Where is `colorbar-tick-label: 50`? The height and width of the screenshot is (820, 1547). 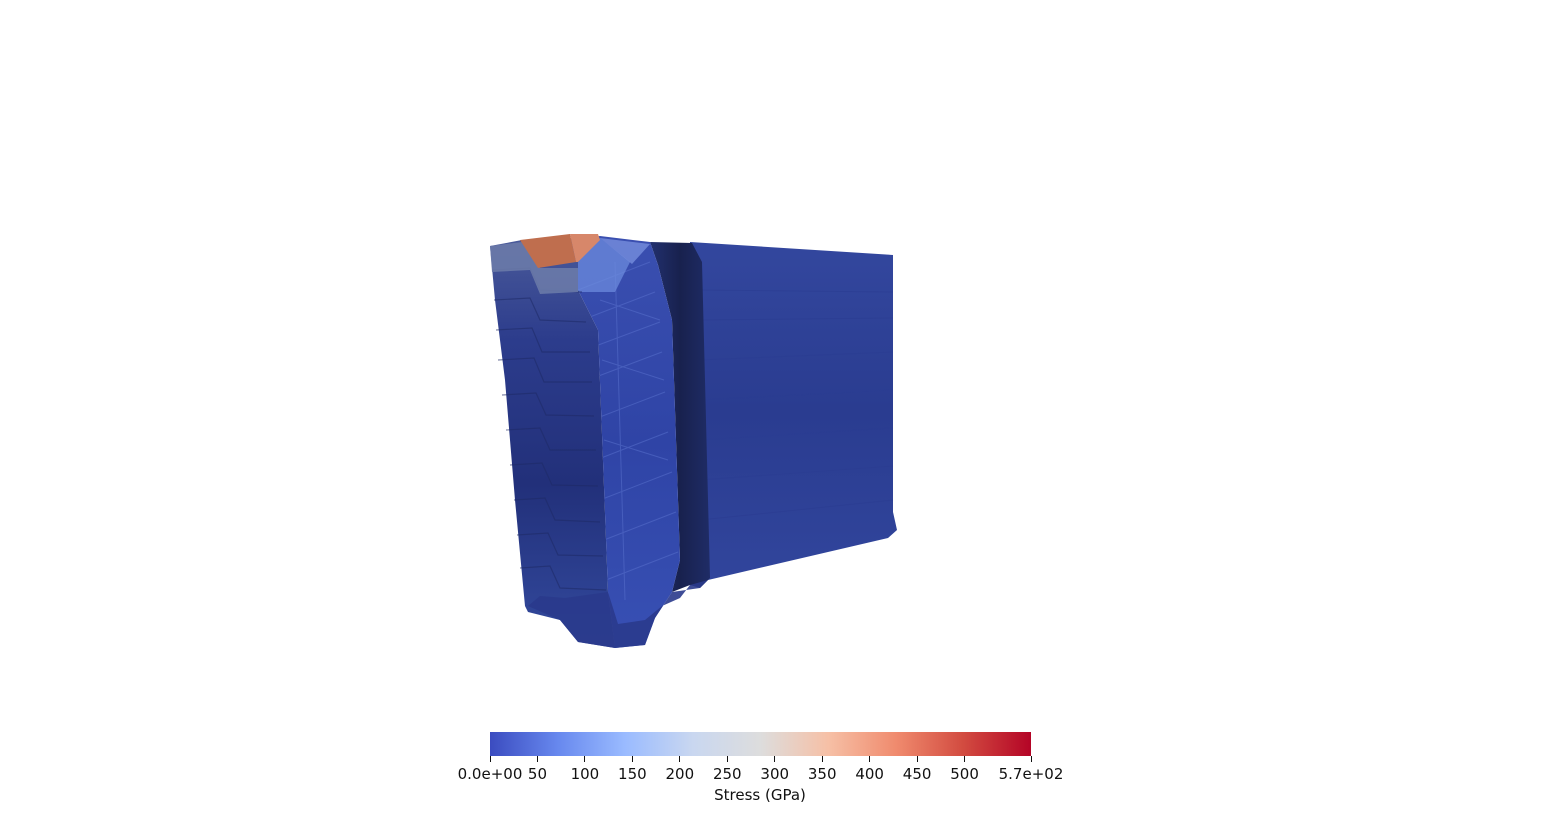 colorbar-tick-label: 50 is located at coordinates (537, 774).